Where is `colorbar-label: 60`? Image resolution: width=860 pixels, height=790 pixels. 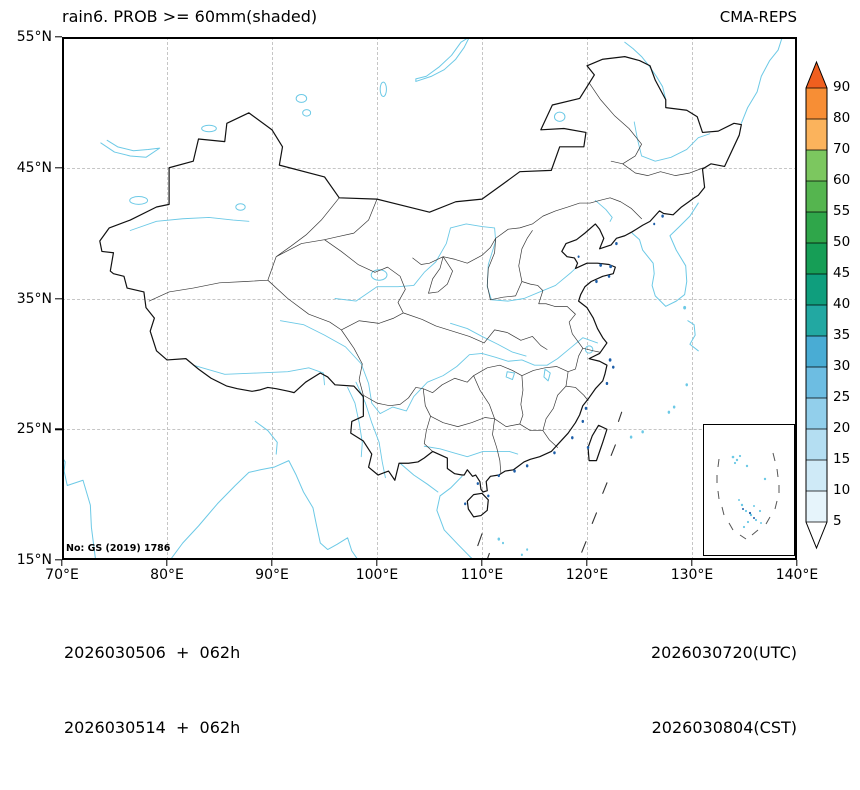 colorbar-label: 60 is located at coordinates (842, 180).